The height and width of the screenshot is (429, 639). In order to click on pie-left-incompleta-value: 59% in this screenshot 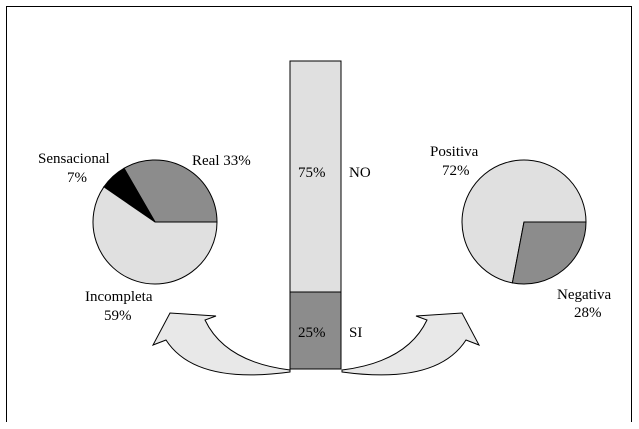, I will do `click(118, 316)`.